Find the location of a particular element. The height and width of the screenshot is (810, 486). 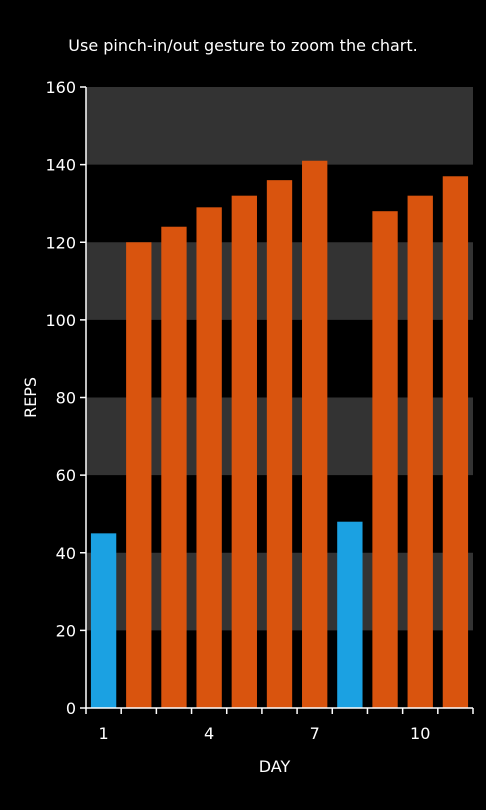

x-axis-label: DAY is located at coordinates (275, 766).